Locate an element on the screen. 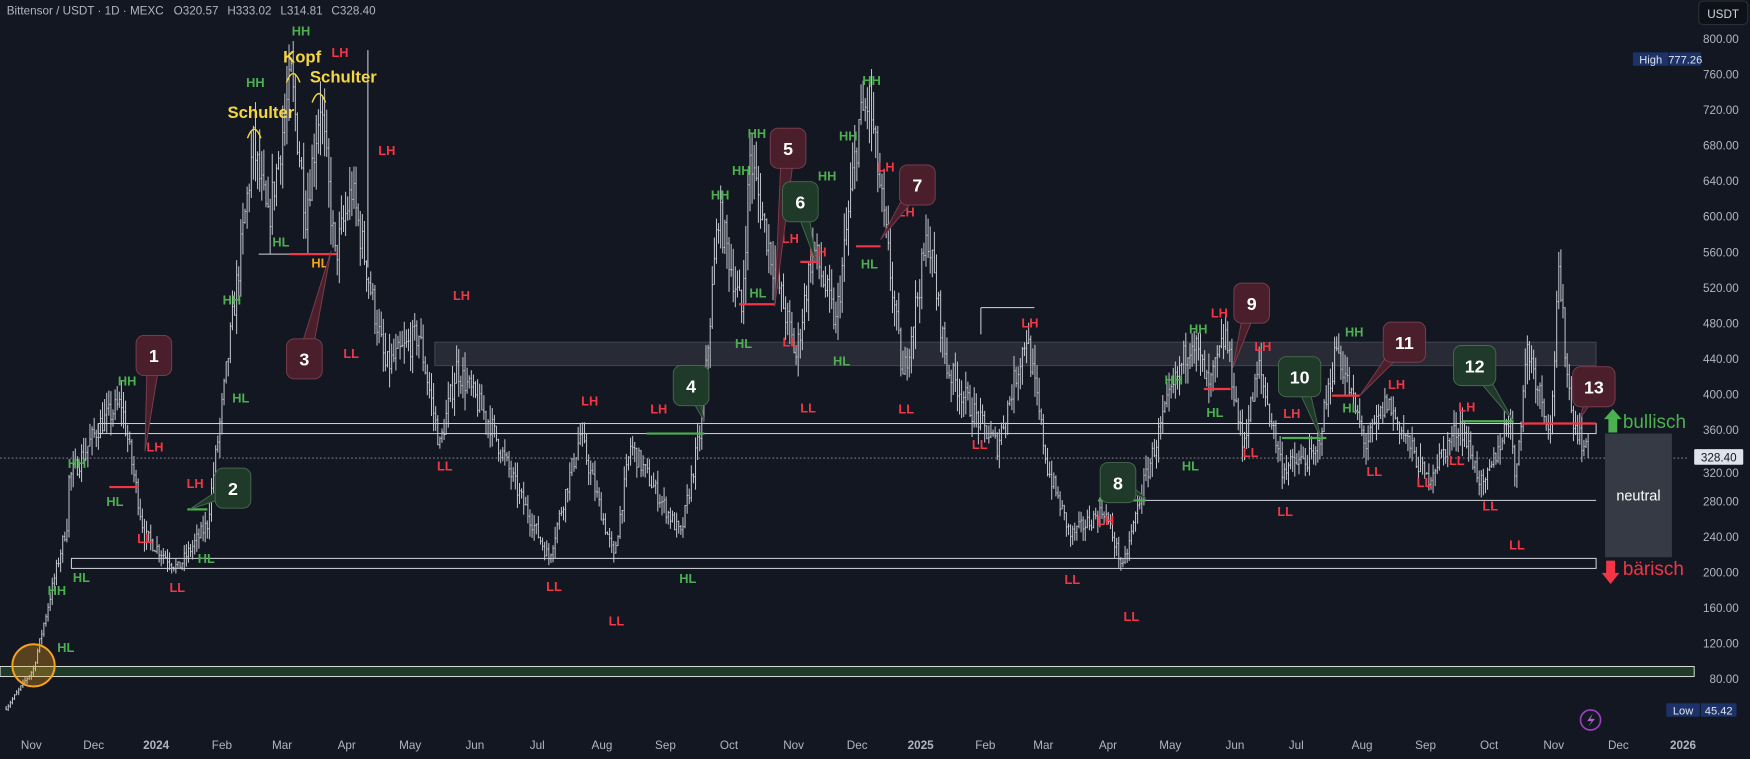 The height and width of the screenshot is (759, 1750). currency-button: USDT is located at coordinates (1723, 13).